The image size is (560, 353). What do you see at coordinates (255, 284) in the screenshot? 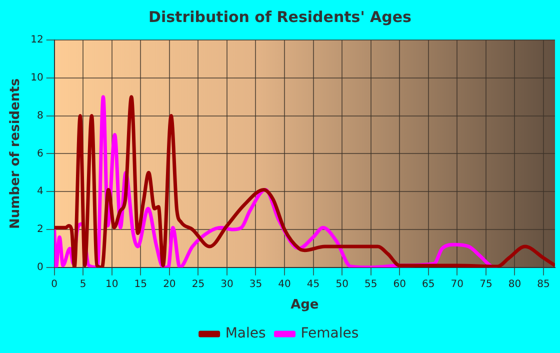
I see `x-tick-label: 35` at bounding box center [255, 284].